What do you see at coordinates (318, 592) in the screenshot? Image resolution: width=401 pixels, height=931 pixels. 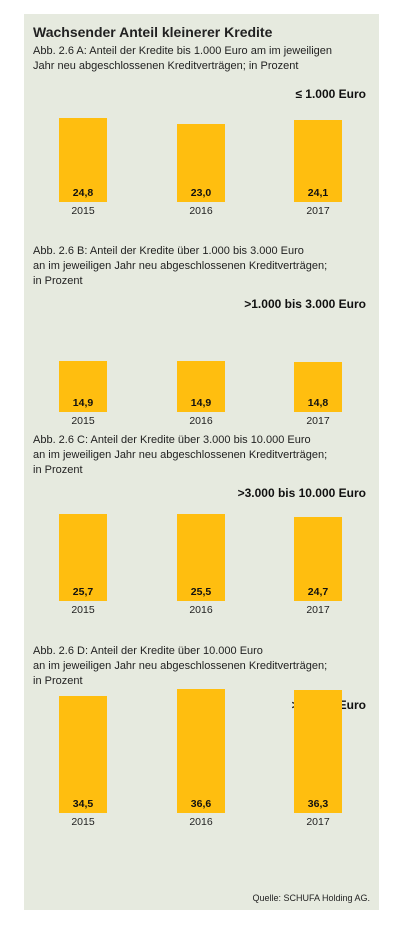 I see `chart-c-value-label-2017: 24,7` at bounding box center [318, 592].